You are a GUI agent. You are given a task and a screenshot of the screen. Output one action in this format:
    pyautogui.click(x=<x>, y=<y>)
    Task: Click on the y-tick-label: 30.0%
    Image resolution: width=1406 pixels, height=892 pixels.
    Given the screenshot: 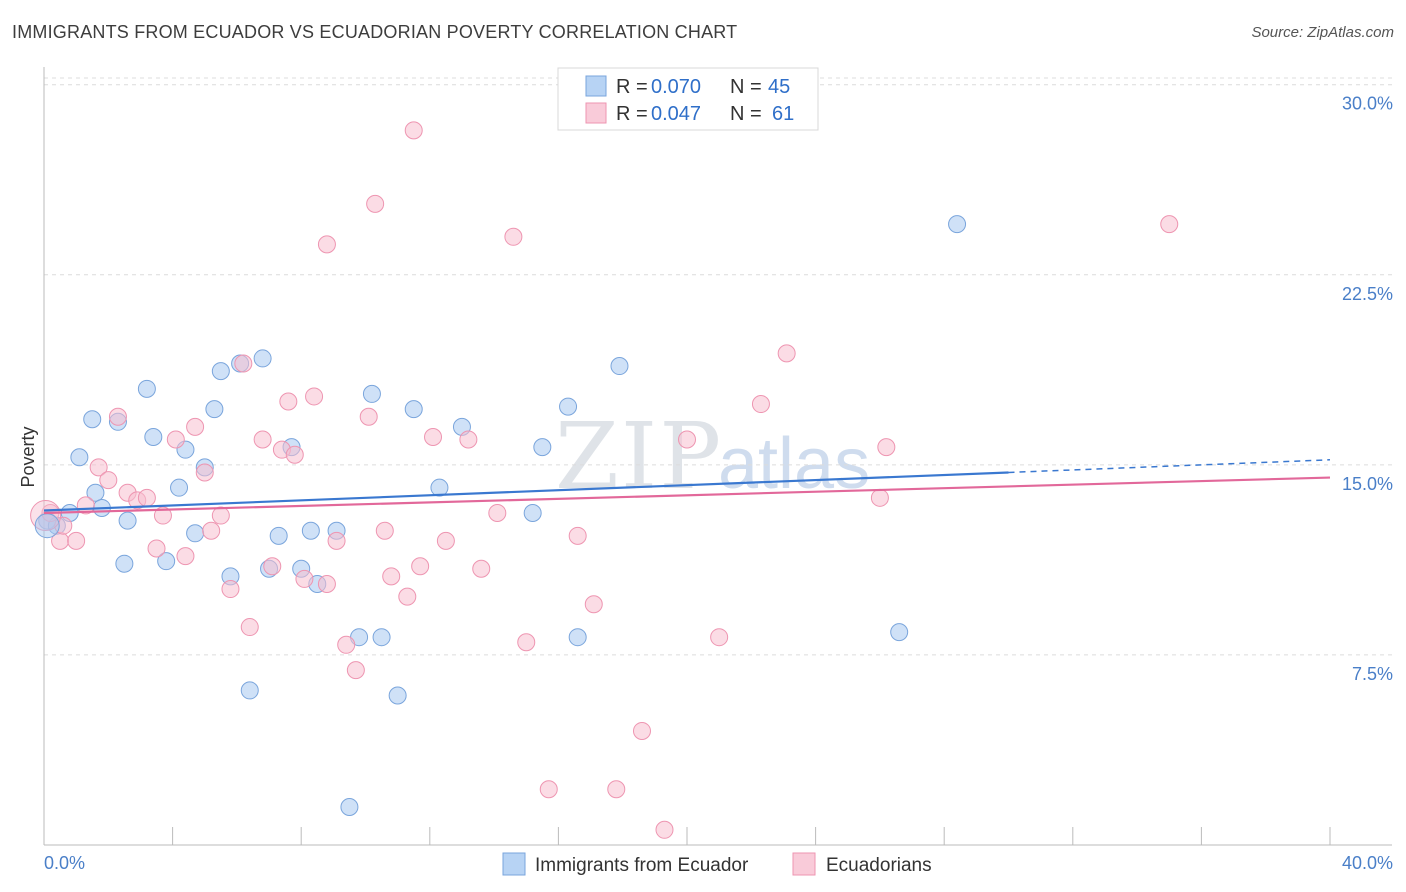 What is the action you would take?
    pyautogui.click(x=1367, y=104)
    